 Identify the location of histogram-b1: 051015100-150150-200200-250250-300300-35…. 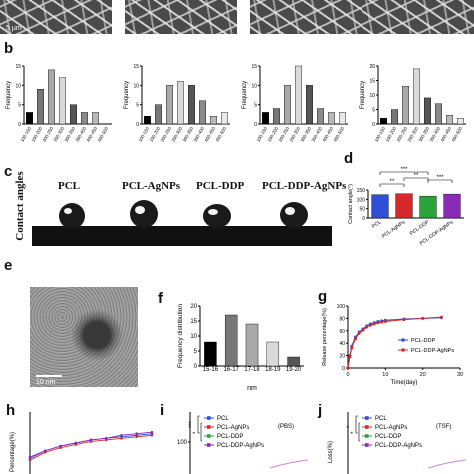
(59, 103).